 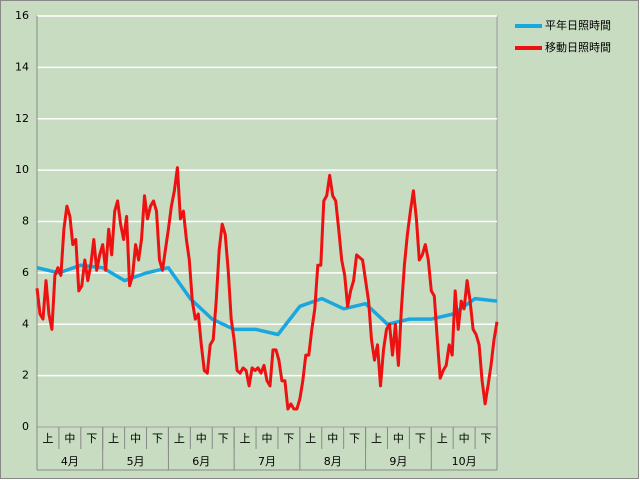 I want to click on y-tick-label: 0, so click(x=25, y=426).